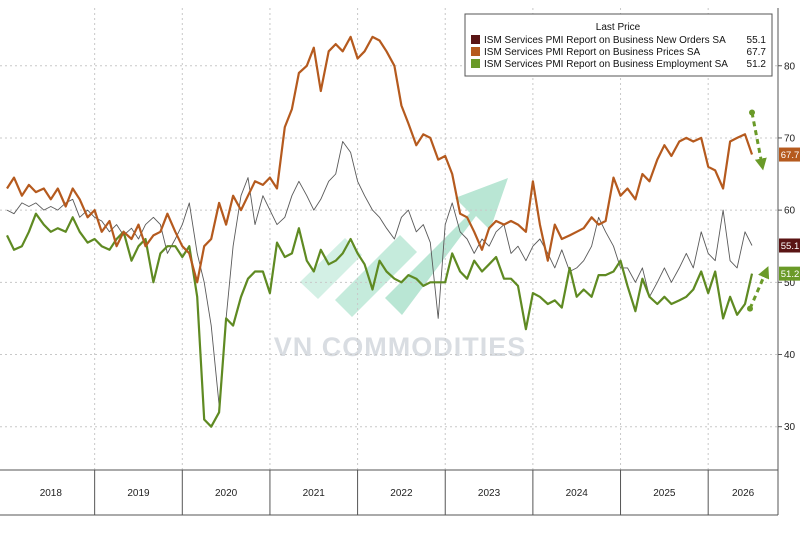  I want to click on x-tick-label: 2024, so click(577, 493).